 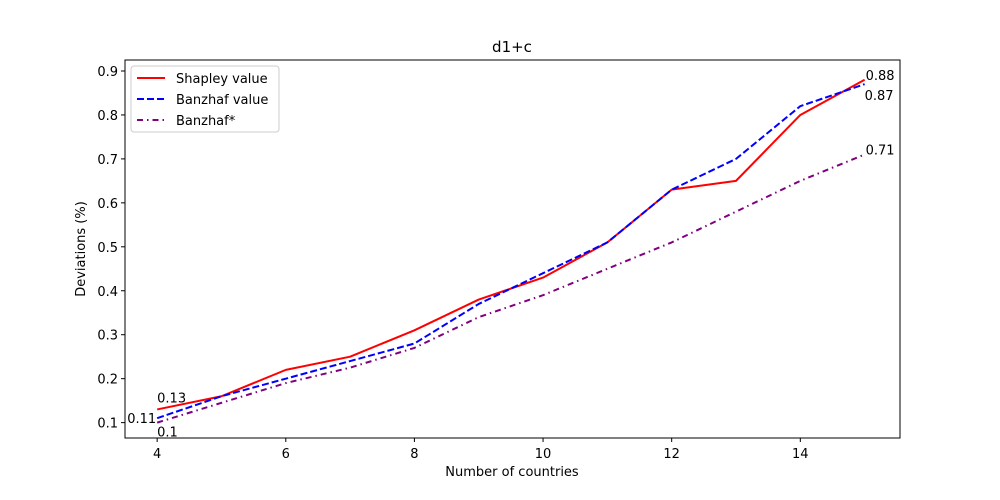 What do you see at coordinates (107, 292) in the screenshot?
I see `y-tick-label: 0.4` at bounding box center [107, 292].